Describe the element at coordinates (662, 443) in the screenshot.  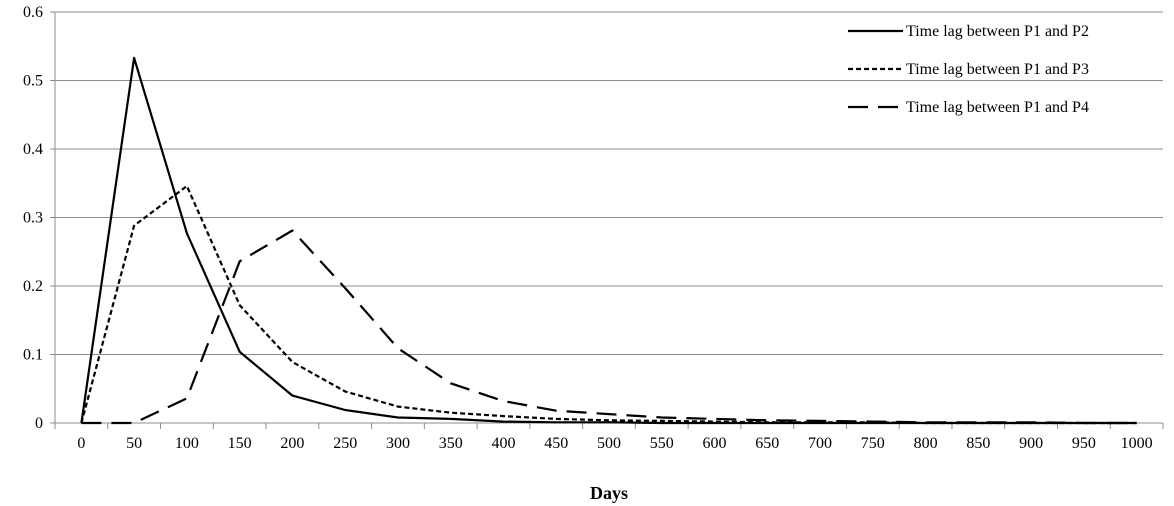
I see `x-tick-label: 550` at that location.